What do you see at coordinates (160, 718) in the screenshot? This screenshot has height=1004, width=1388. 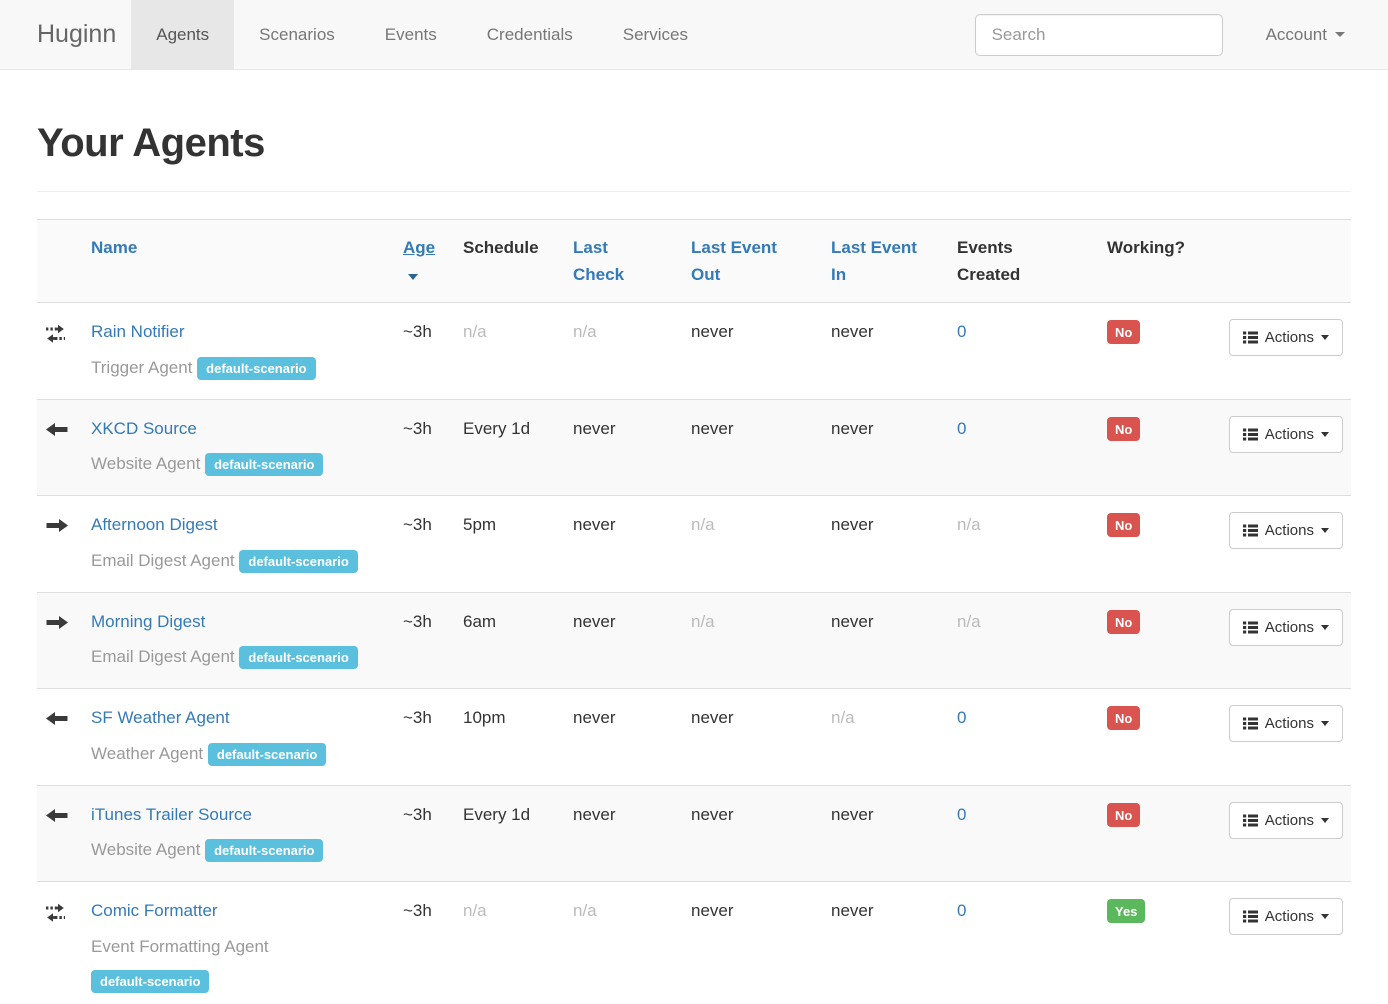 I see `agent-name-link: SF Weather Agent` at bounding box center [160, 718].